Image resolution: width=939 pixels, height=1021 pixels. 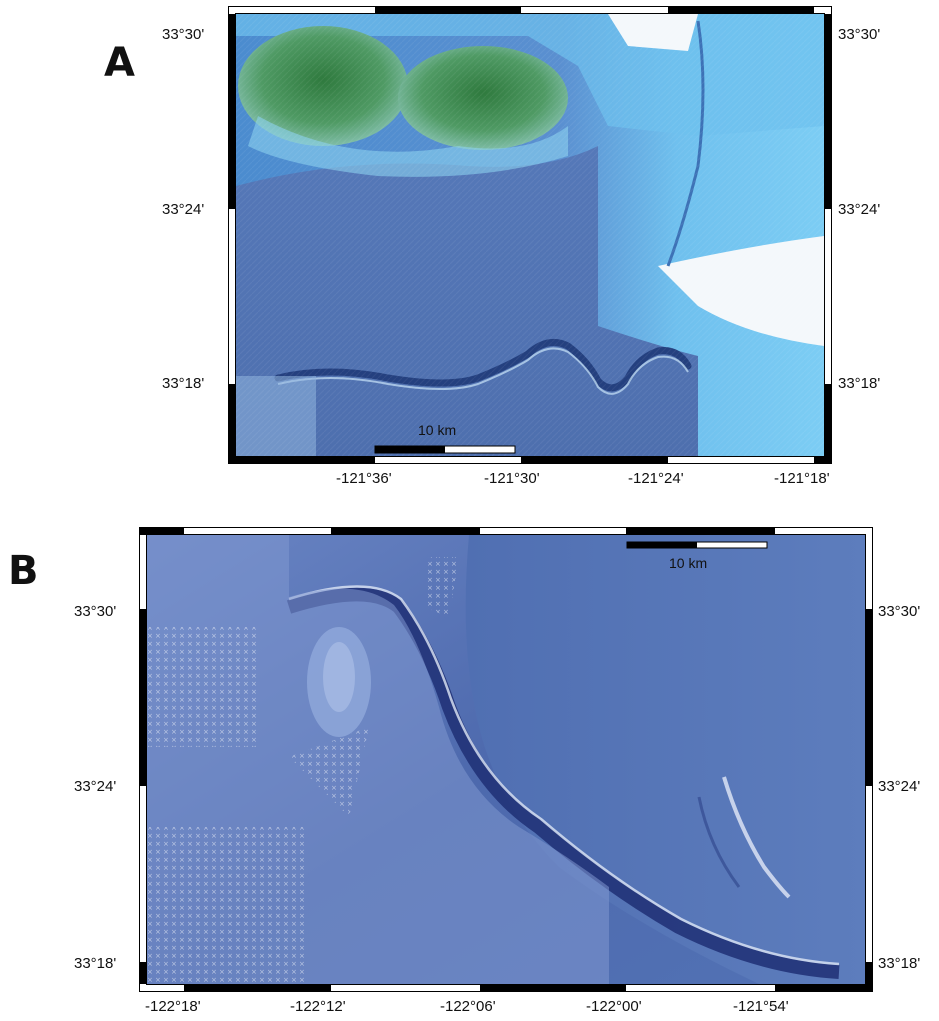 I want to click on lat-tick-a-right-1: 33°30', so click(x=859, y=34).